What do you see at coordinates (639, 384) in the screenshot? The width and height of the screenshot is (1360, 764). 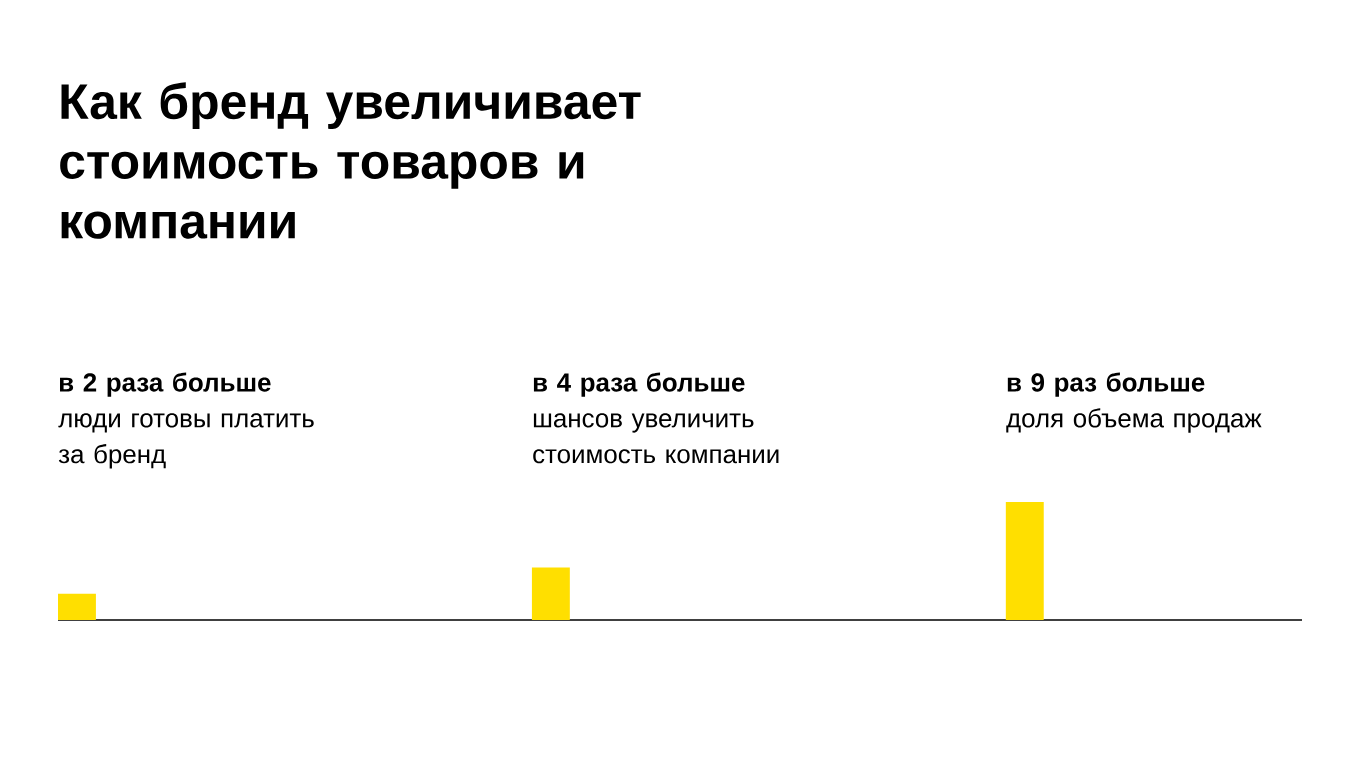 I see `data-label: в 4 раза больше` at bounding box center [639, 384].